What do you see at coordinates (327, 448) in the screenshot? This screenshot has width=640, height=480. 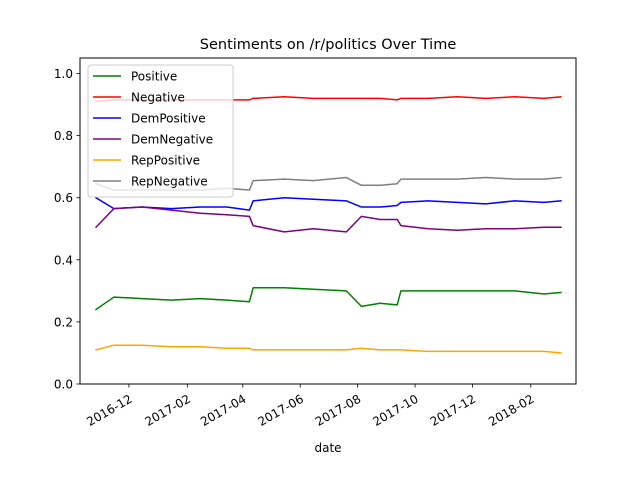 I see `x-axis-title: date` at bounding box center [327, 448].